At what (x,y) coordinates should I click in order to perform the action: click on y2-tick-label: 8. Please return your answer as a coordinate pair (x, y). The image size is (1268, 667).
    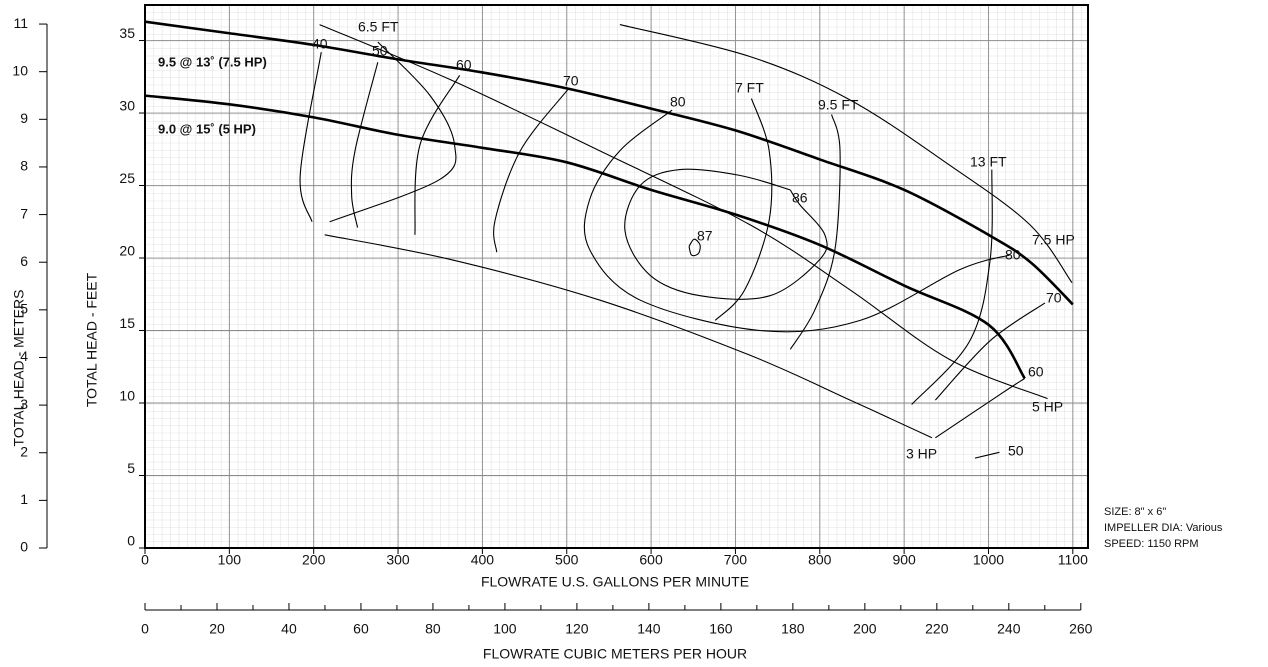
    Looking at the image, I should click on (24, 166).